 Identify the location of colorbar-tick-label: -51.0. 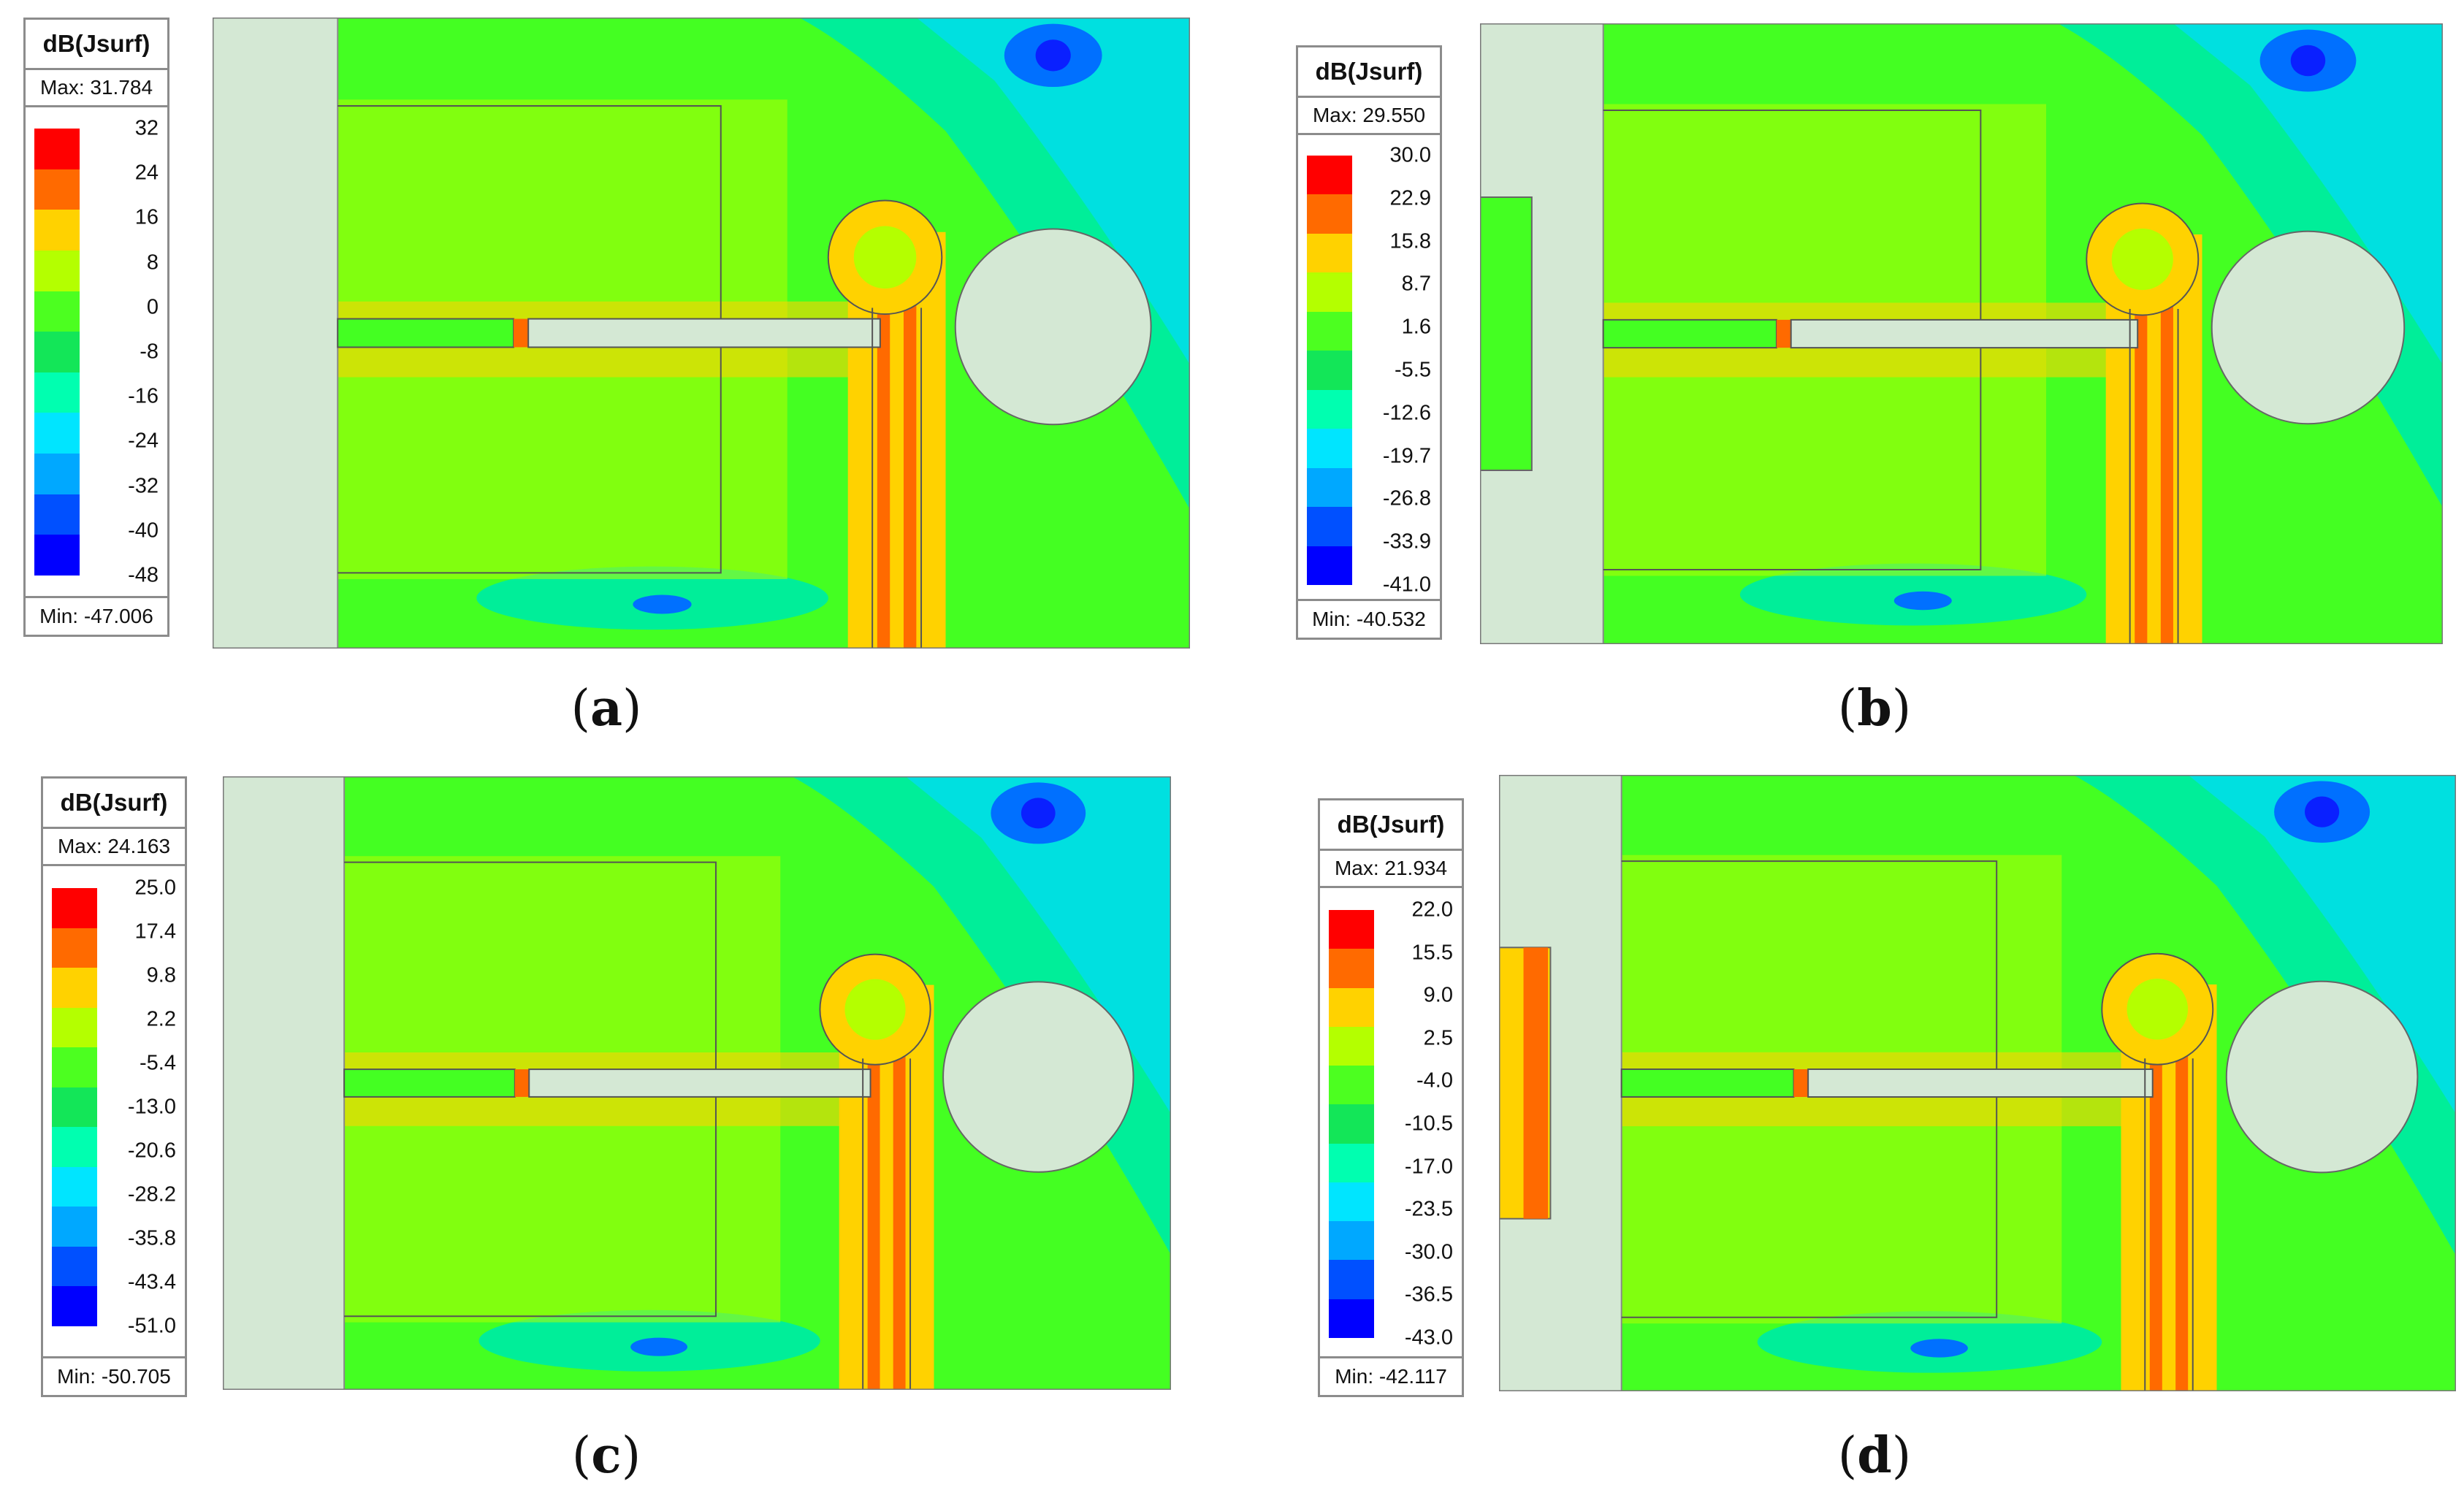
(151, 1326).